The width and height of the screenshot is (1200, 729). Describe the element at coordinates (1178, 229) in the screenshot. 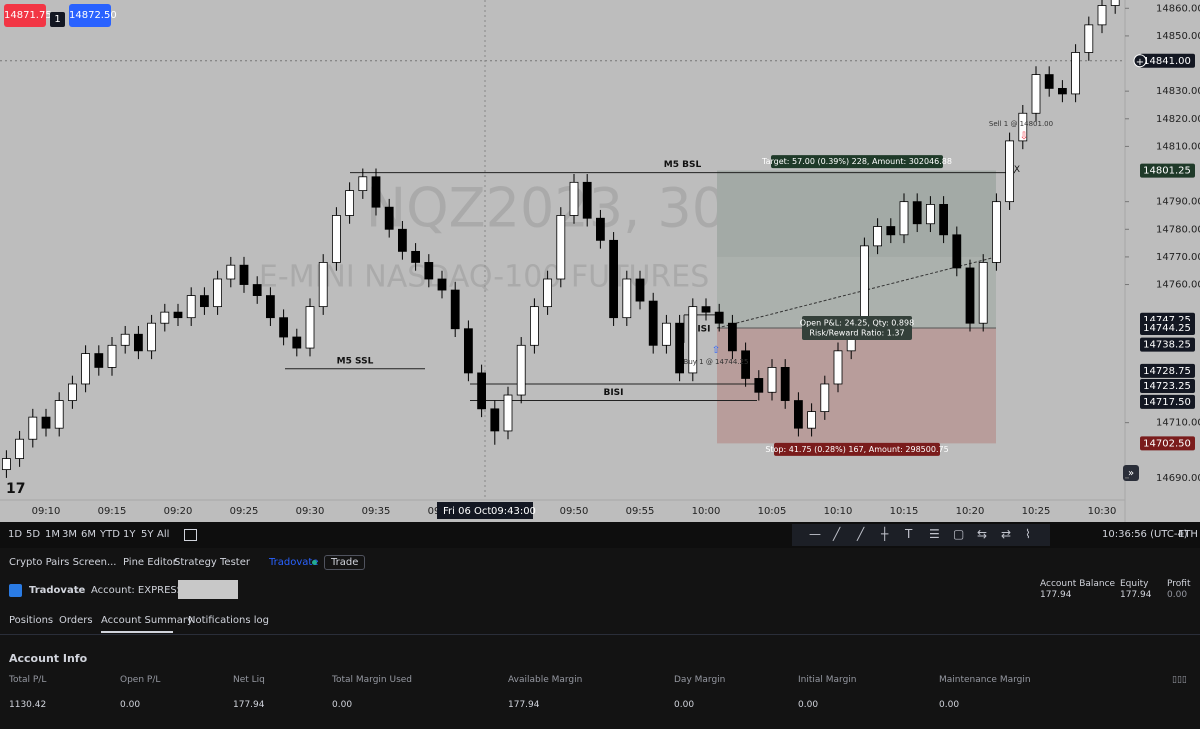

I see `y-tick-label: 14780.00` at that location.